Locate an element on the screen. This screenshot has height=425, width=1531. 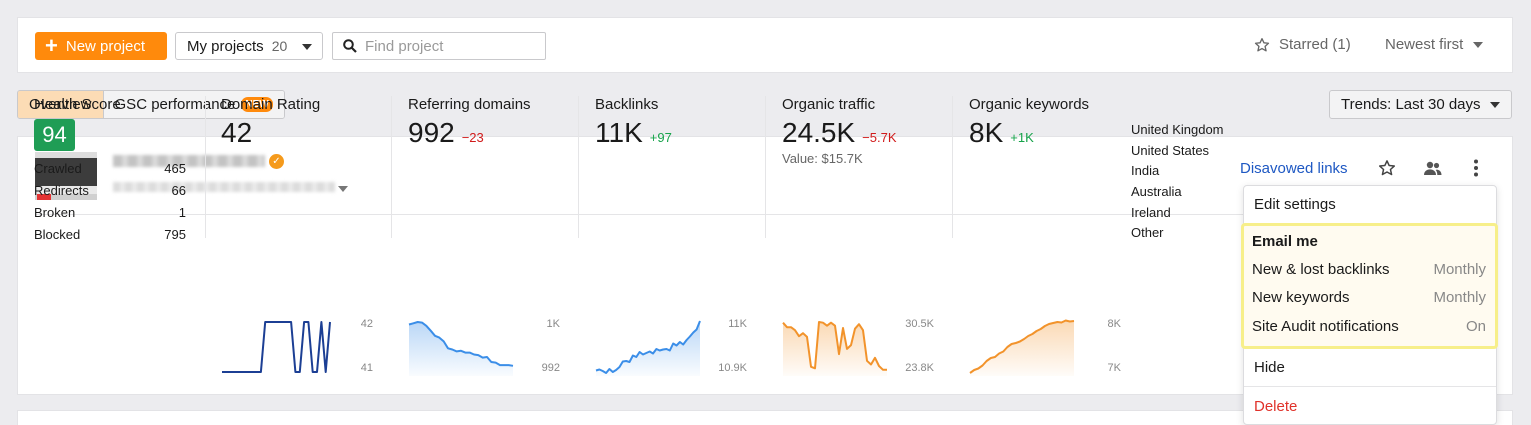
tab-overview-label: Overview is located at coordinates (60, 104).